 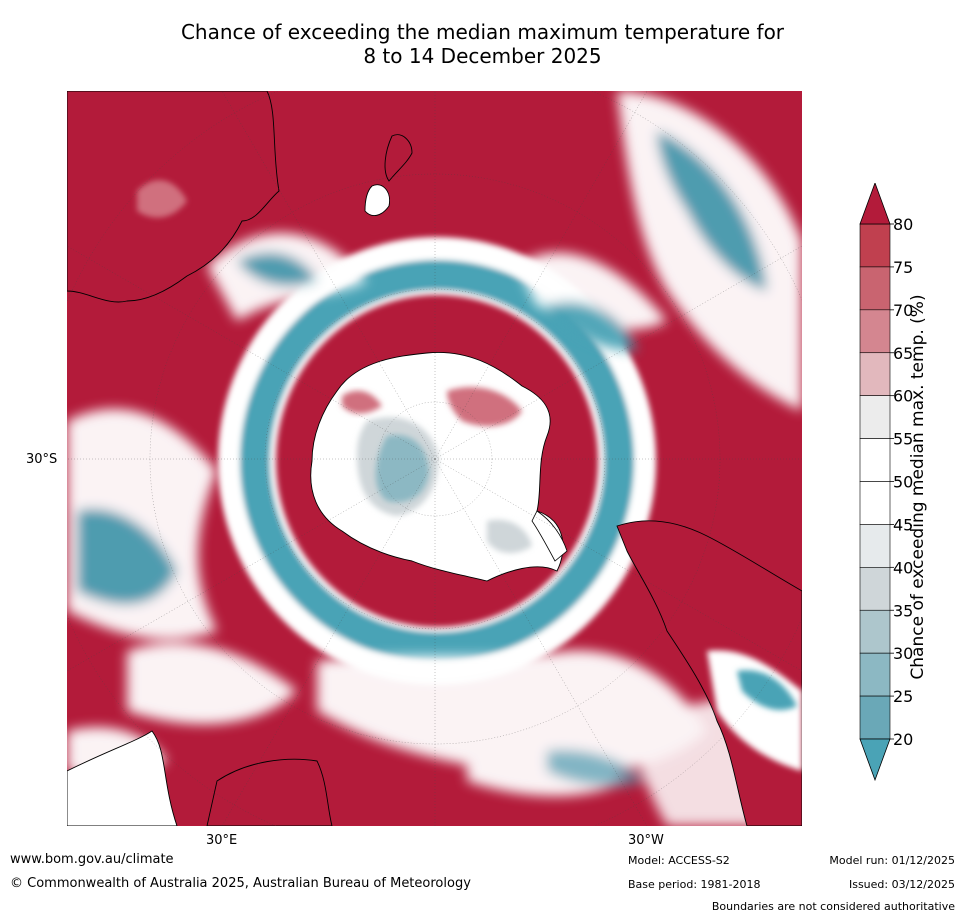 What do you see at coordinates (903, 353) in the screenshot?
I see `colorbar-tick-label: 65` at bounding box center [903, 353].